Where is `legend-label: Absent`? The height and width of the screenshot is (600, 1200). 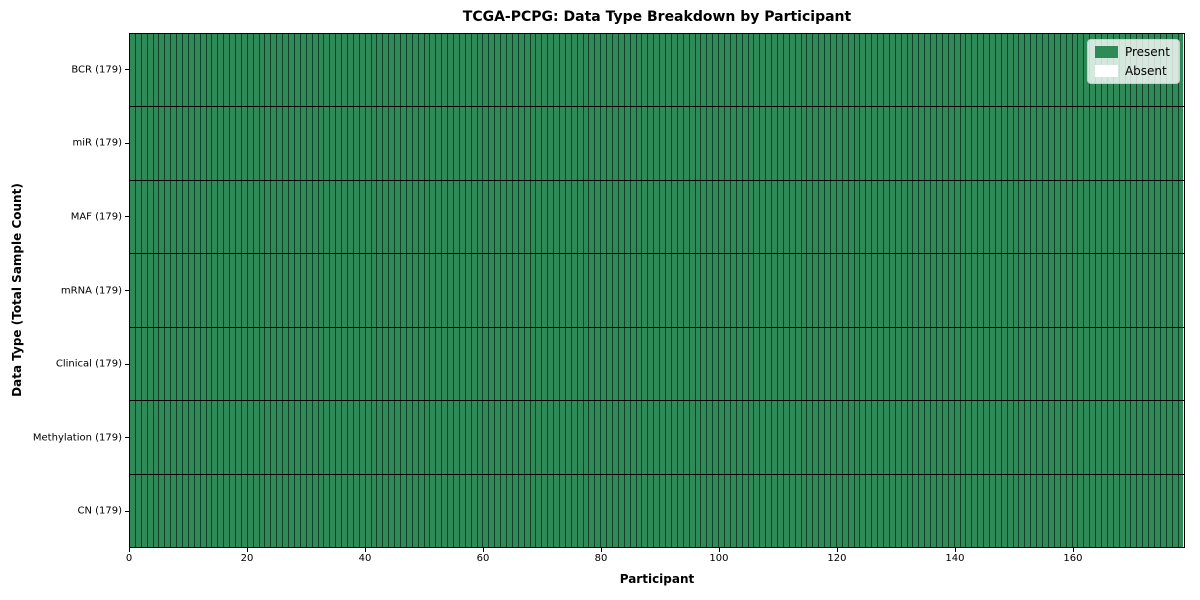 legend-label: Absent is located at coordinates (1145, 71).